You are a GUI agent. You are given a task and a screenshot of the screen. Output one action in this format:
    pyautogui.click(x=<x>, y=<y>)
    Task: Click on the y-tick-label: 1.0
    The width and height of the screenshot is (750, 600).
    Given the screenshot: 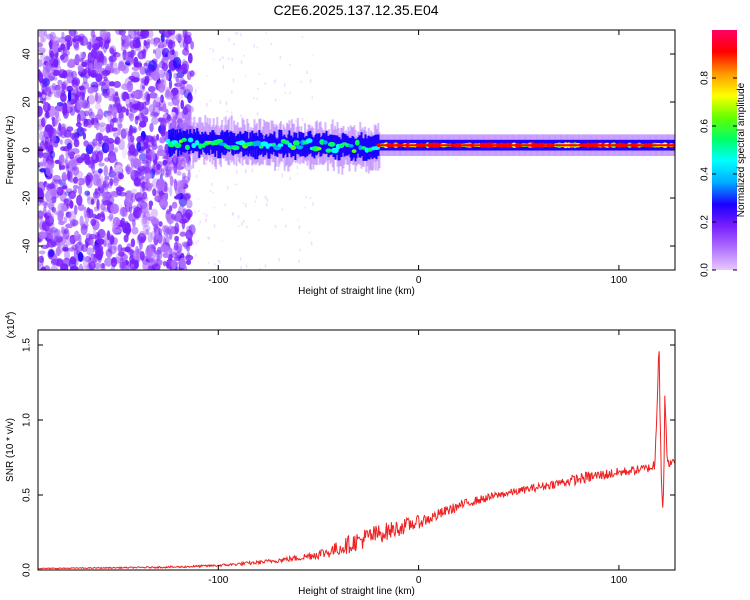 What is the action you would take?
    pyautogui.click(x=27, y=420)
    